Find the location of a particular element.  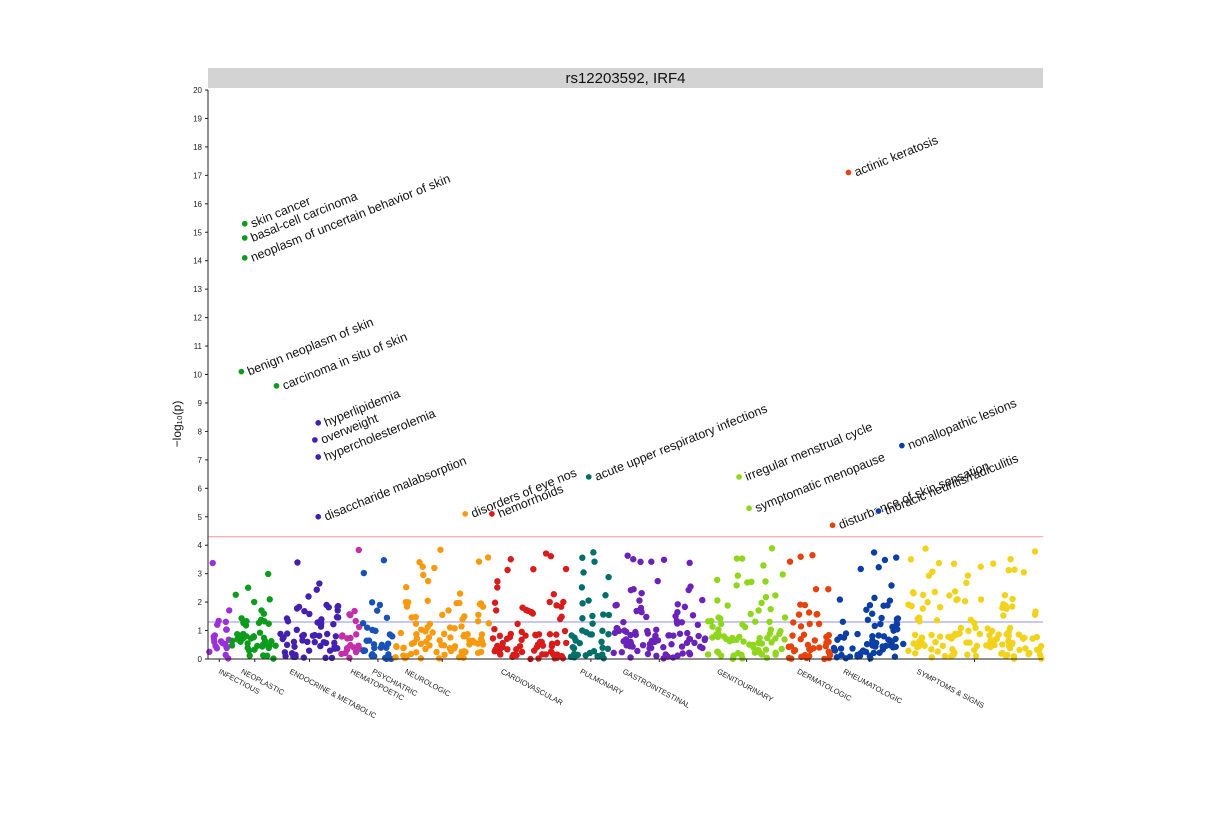

y-tick-label: 20 is located at coordinates (197, 90).